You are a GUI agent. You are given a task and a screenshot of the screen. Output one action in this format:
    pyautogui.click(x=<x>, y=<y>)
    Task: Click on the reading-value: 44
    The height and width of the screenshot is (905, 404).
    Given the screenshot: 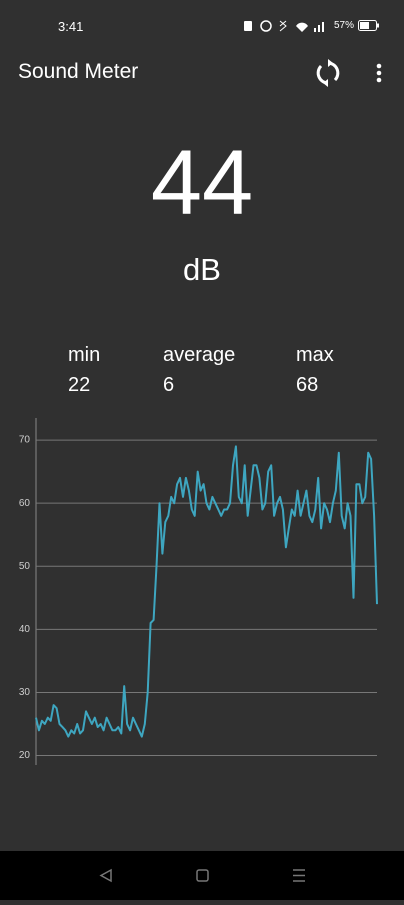 What is the action you would take?
    pyautogui.click(x=202, y=183)
    